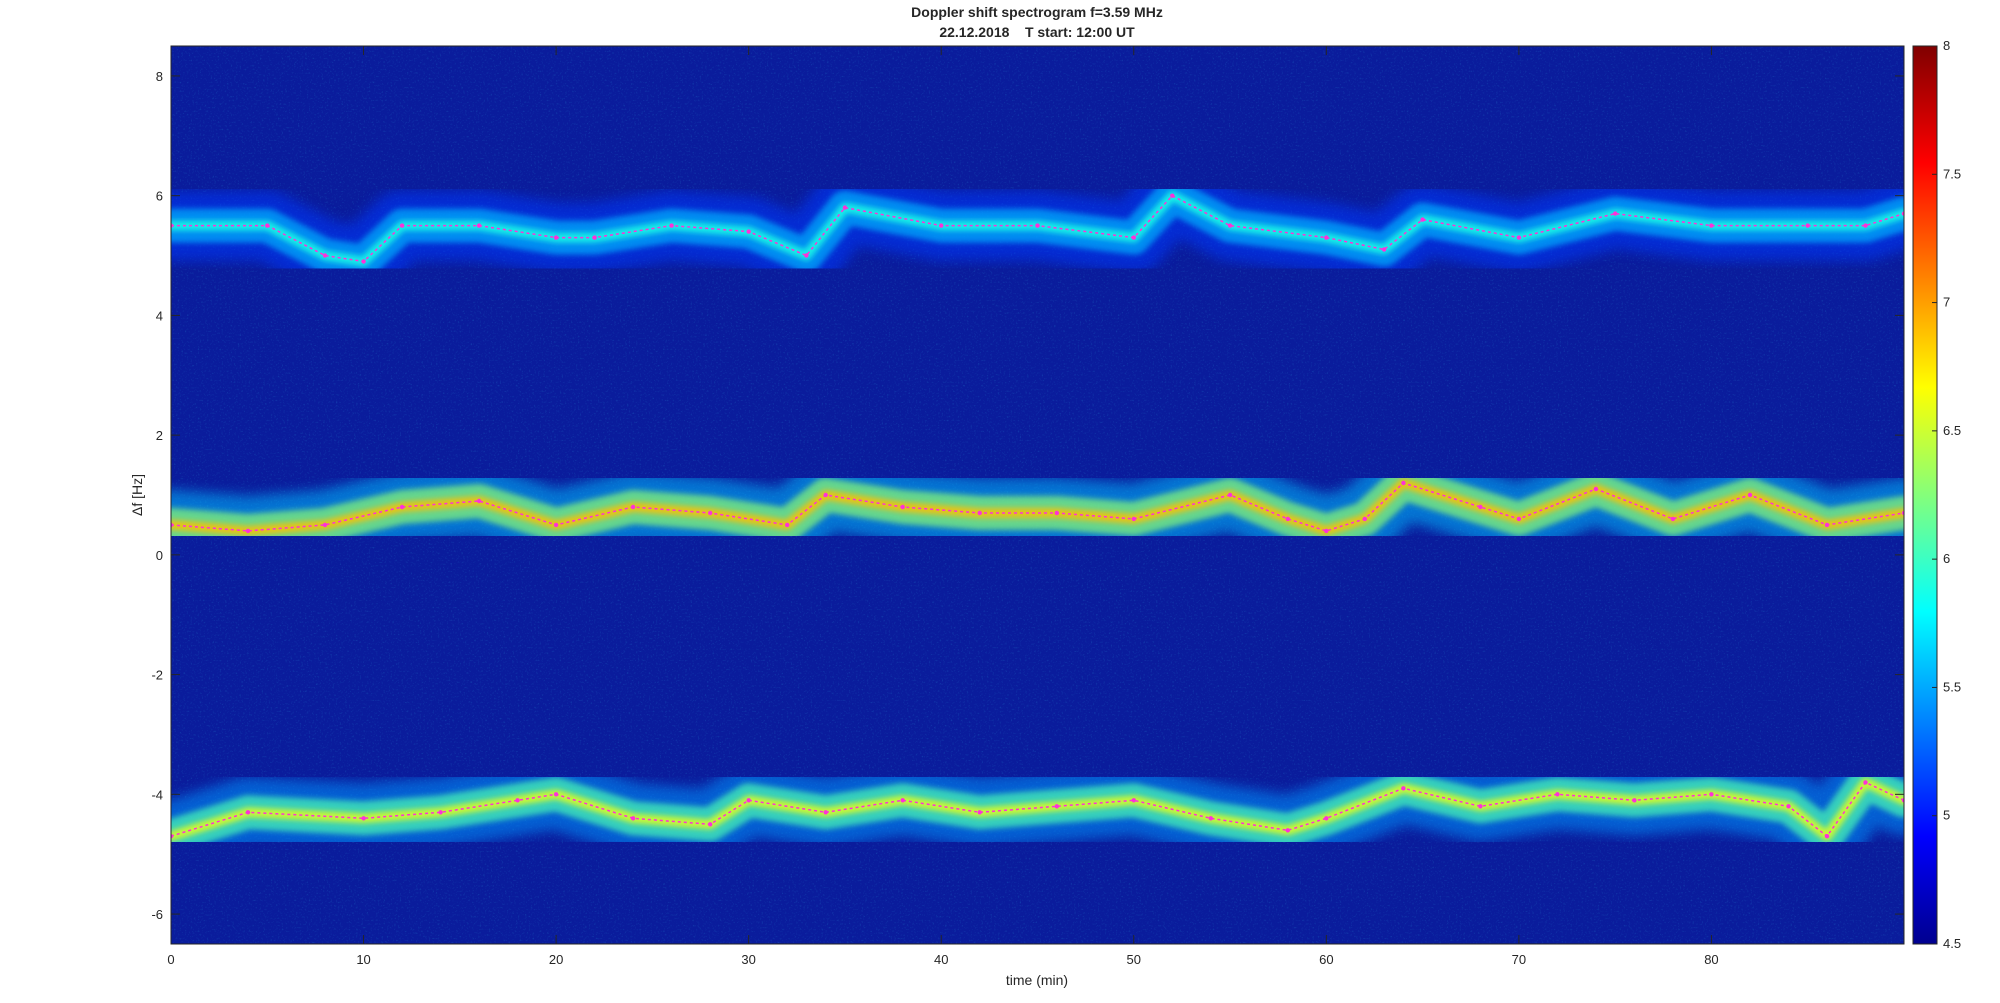 The width and height of the screenshot is (2000, 1003). I want to click on y-tick-label: -2, so click(157, 675).